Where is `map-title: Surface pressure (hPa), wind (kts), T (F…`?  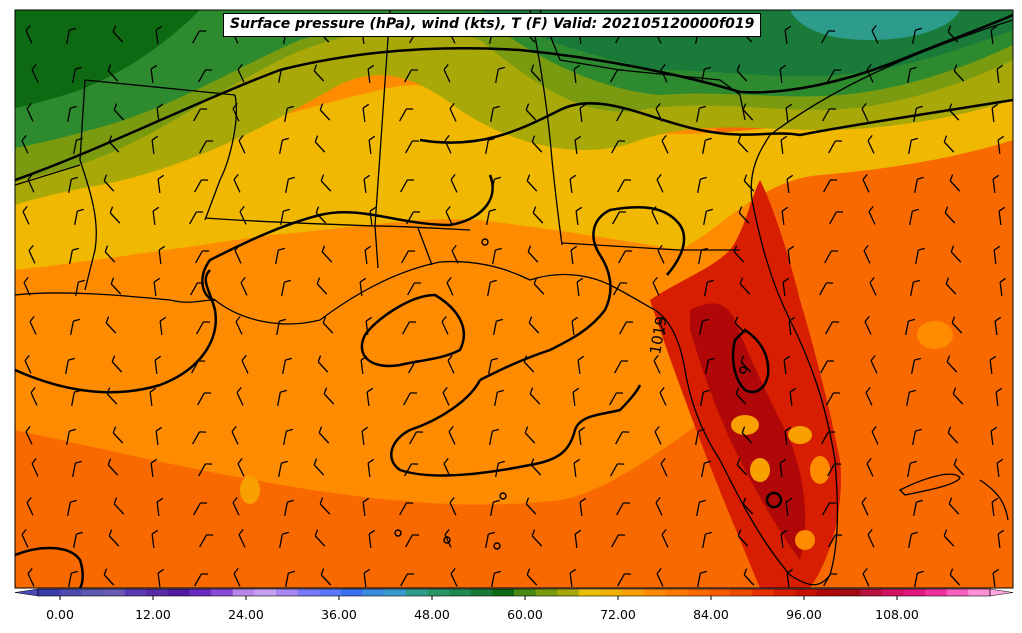
map-title: Surface pressure (hPa), wind (kts), T (F… is located at coordinates (492, 25).